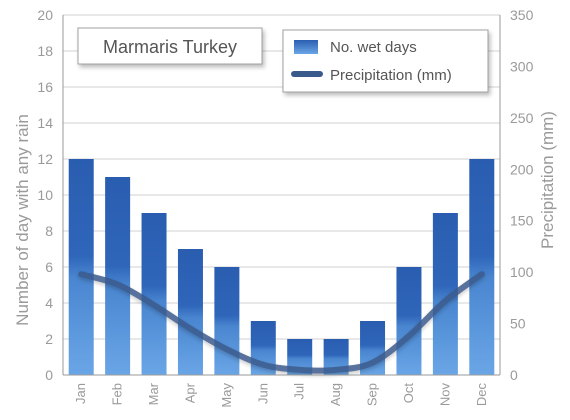 The height and width of the screenshot is (420, 570). I want to click on y-tick-label: 16, so click(45, 87).